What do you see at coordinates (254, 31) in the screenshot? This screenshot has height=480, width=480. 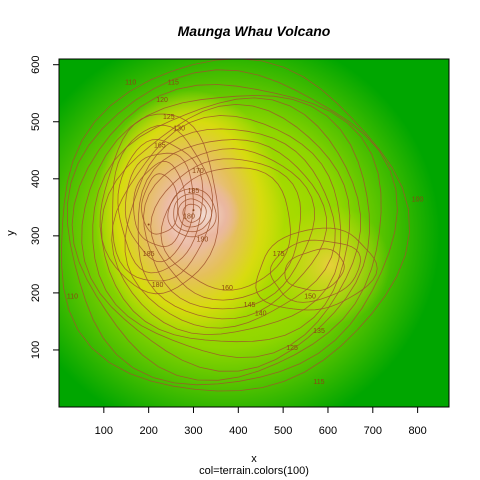 I see `chart-title: Maunga Whau Volcano` at bounding box center [254, 31].